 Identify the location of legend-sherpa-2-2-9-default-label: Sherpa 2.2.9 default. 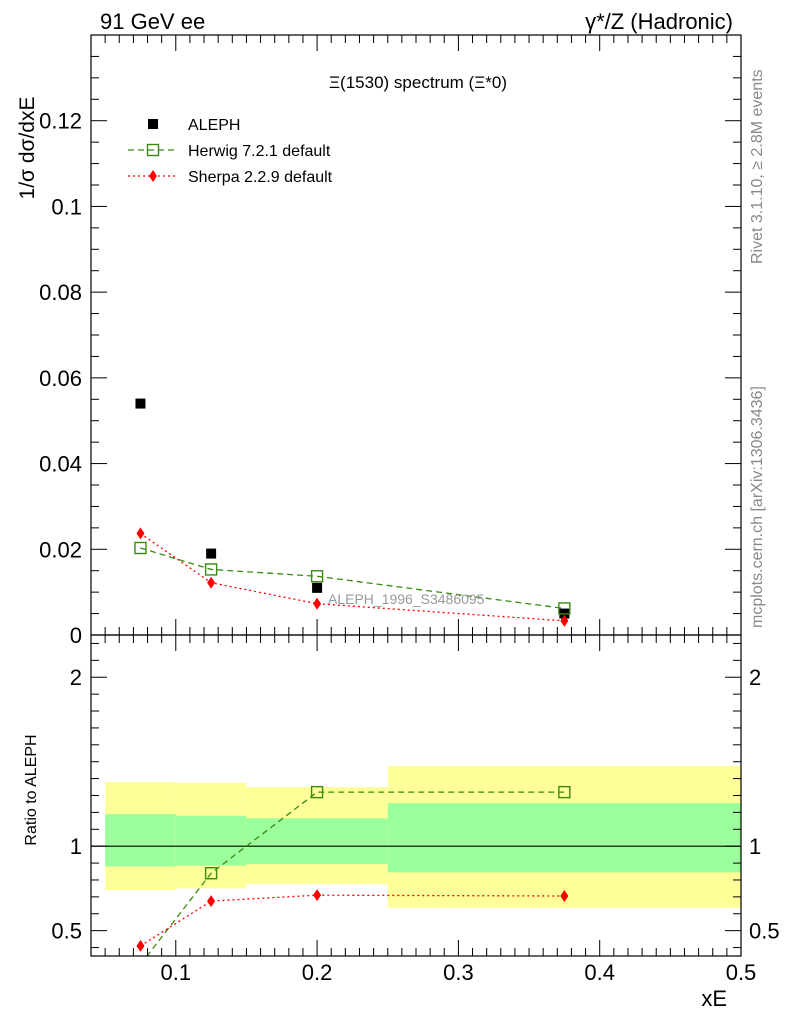
(260, 177).